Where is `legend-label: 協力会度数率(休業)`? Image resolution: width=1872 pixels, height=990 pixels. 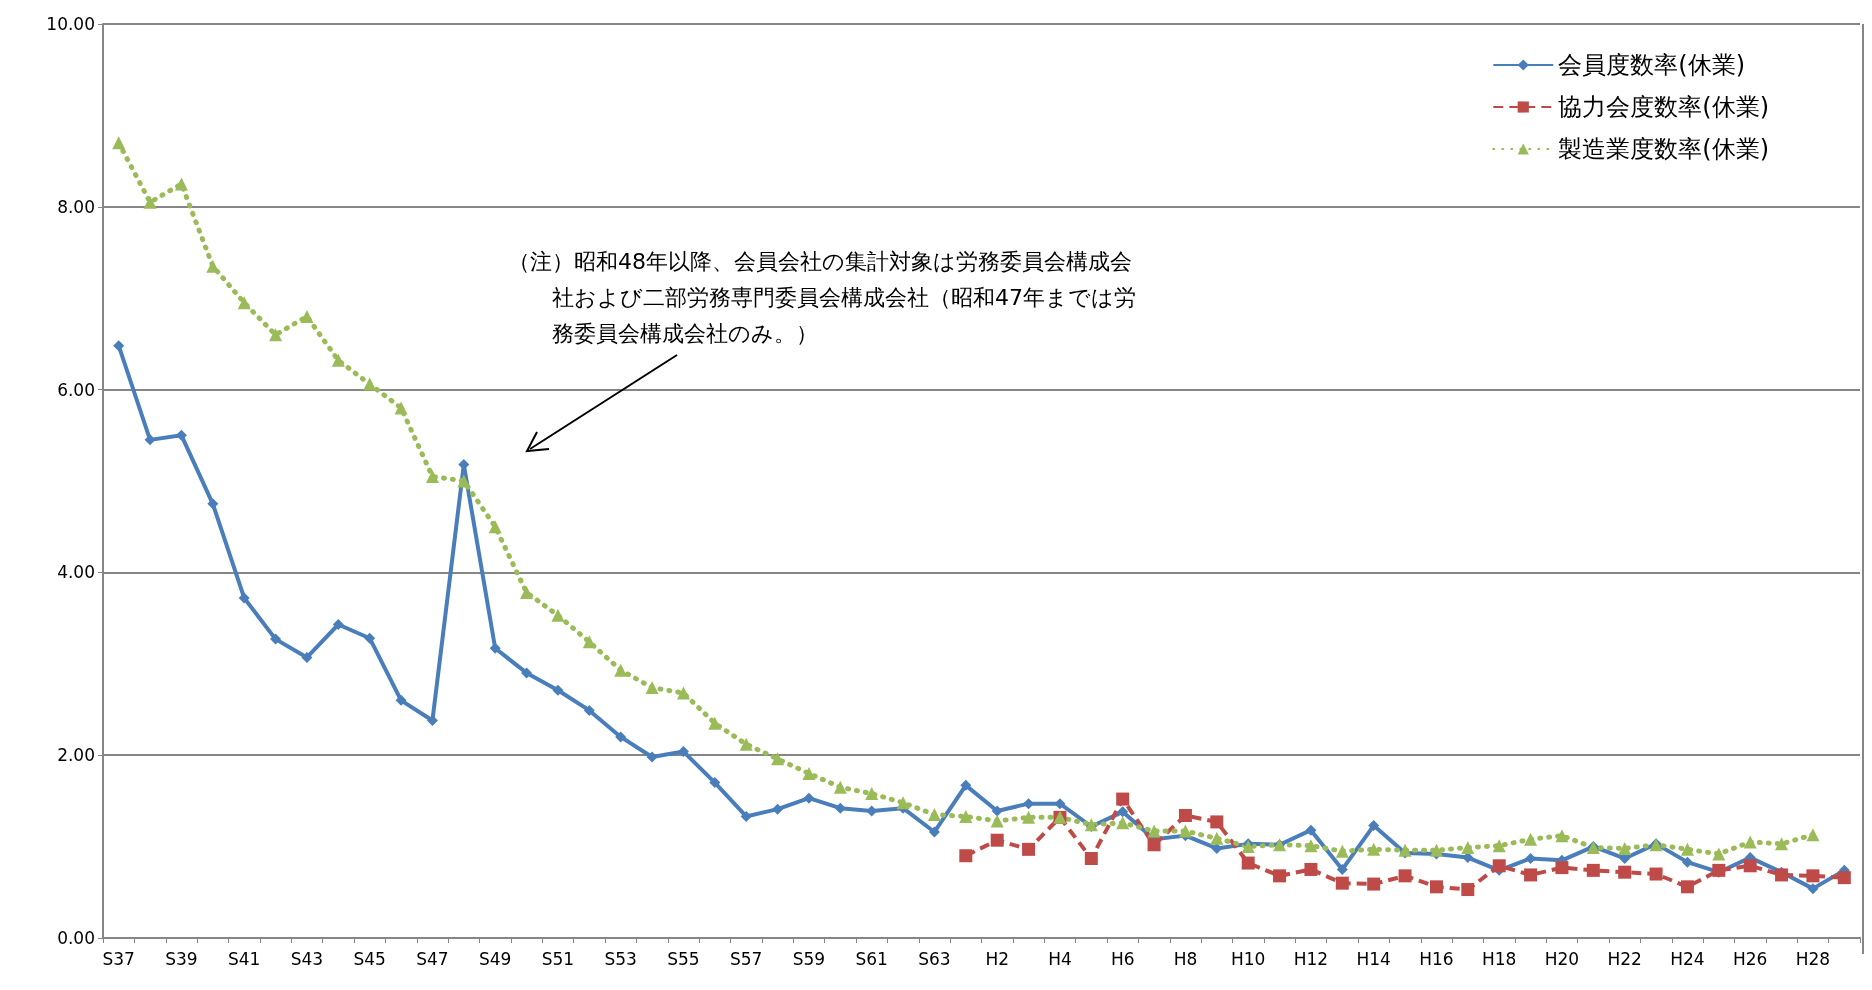
legend-label: 協力会度数率(休業) is located at coordinates (1664, 107).